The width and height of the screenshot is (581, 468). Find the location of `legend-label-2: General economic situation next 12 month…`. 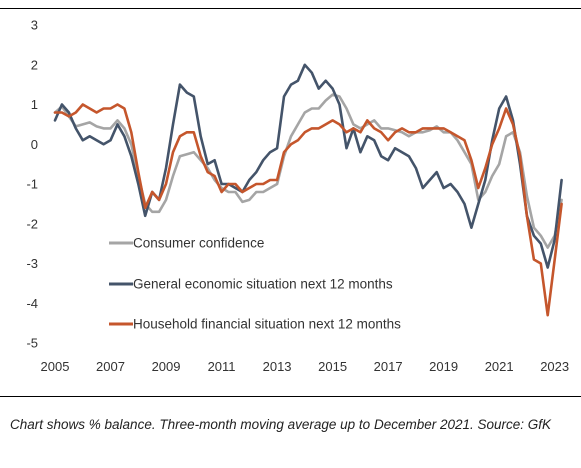

legend-label-2: General economic situation next 12 month… is located at coordinates (263, 284).